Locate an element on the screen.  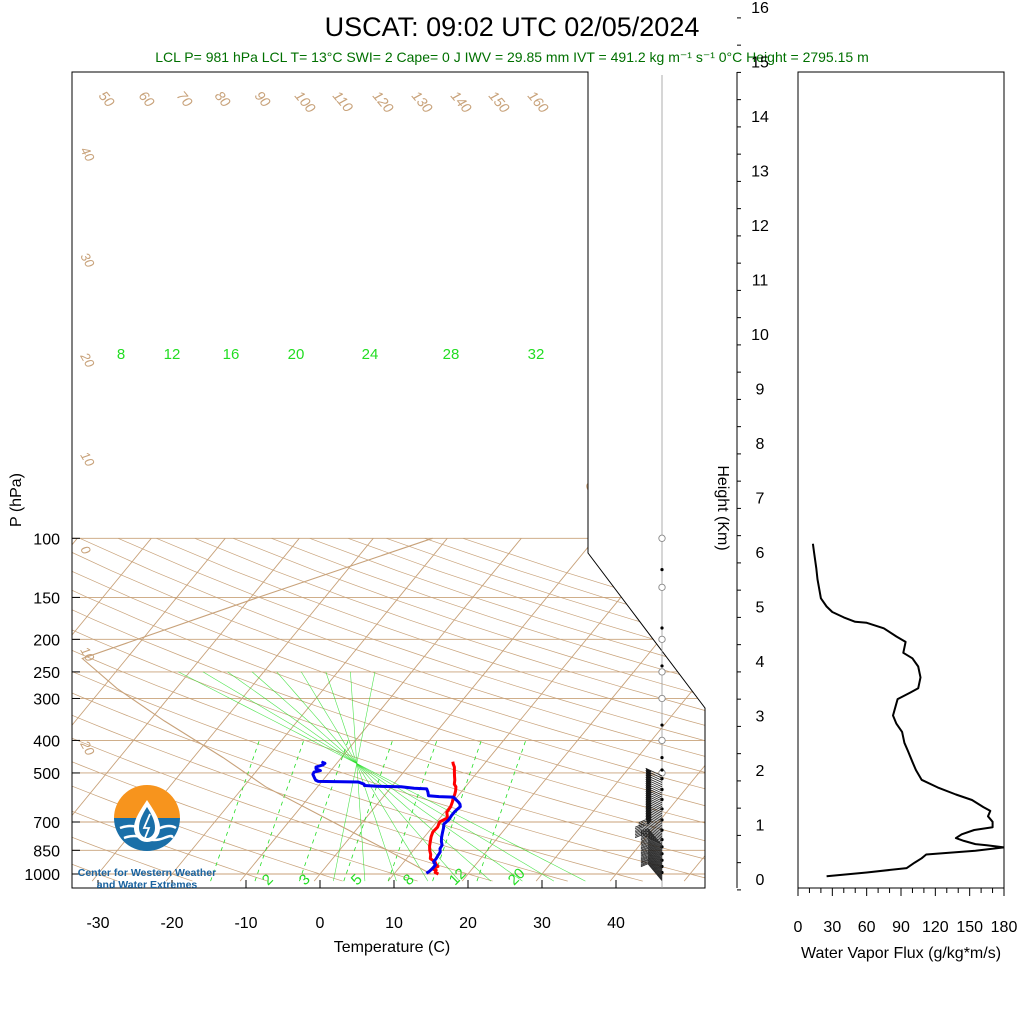
wv-tick-label: 0 is located at coordinates (798, 927).